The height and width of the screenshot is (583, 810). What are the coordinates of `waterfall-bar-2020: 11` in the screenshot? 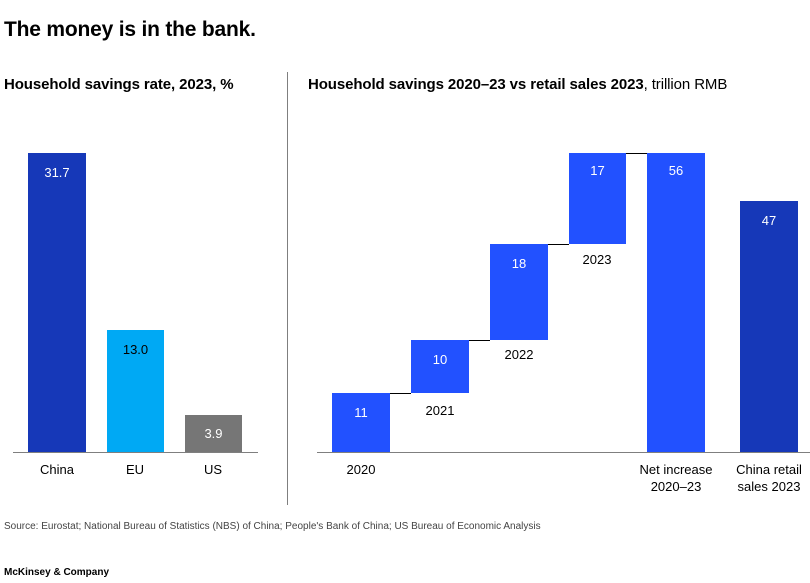 It's located at (361, 422).